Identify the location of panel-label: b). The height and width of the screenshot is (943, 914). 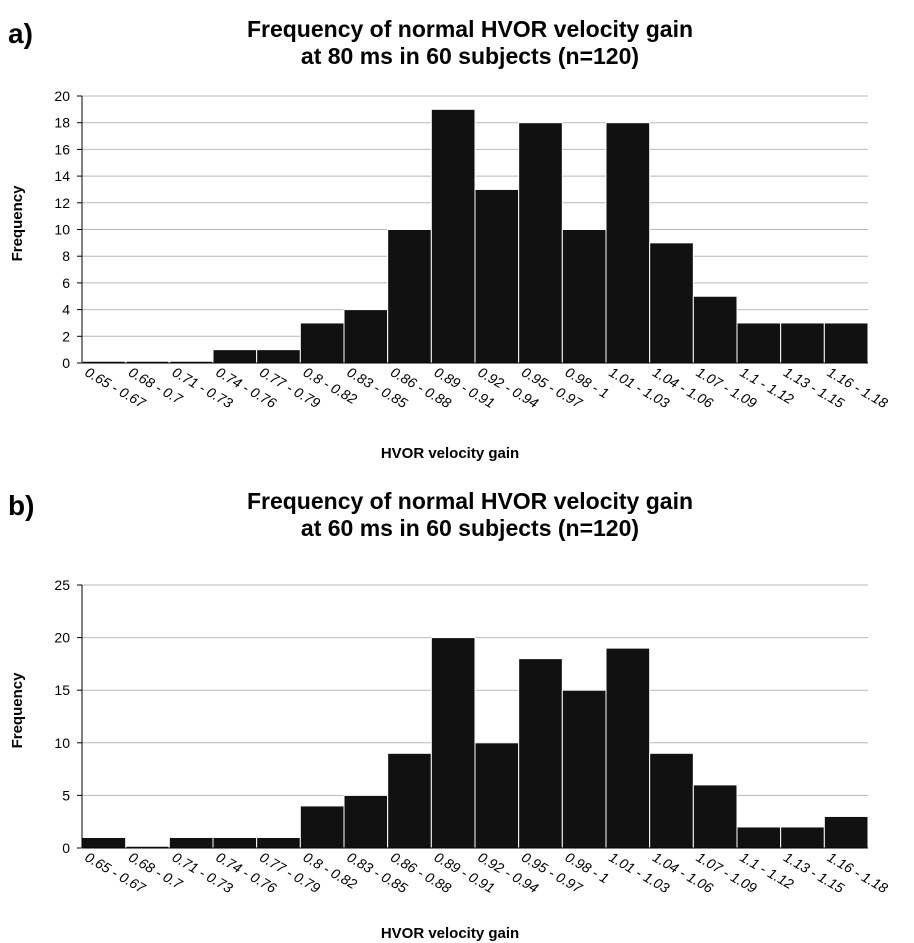
(21, 505).